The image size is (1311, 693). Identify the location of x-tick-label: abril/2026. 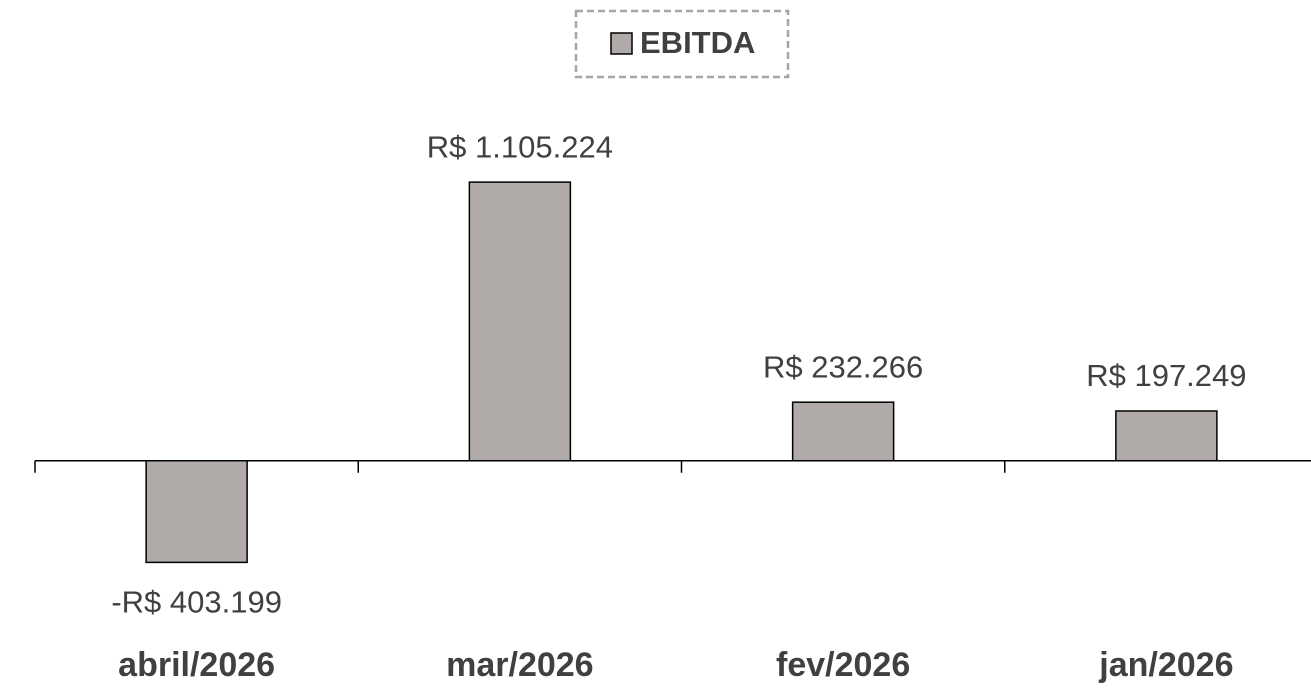
(196, 665).